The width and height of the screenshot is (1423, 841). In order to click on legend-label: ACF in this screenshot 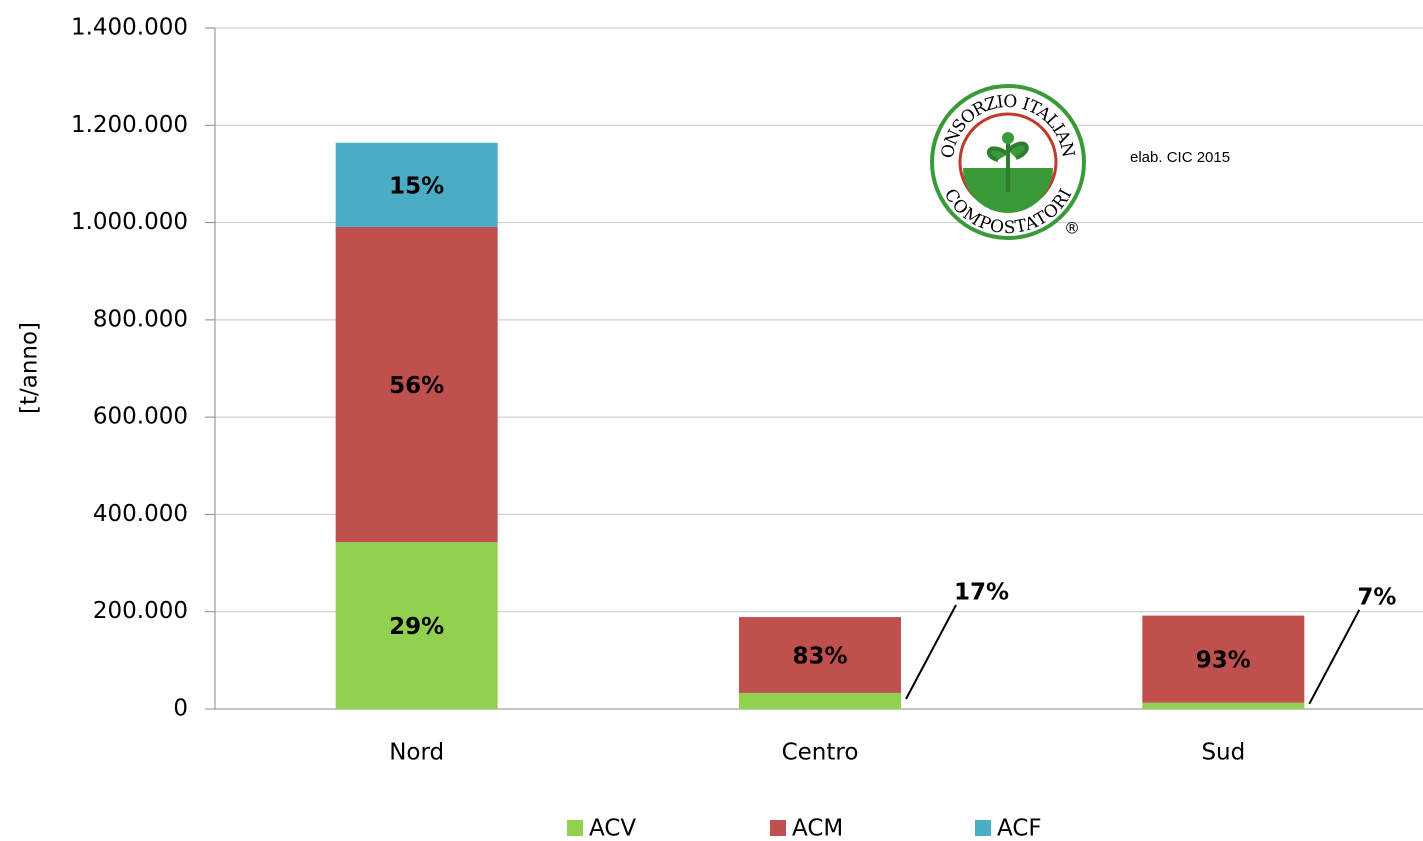, I will do `click(1019, 828)`.